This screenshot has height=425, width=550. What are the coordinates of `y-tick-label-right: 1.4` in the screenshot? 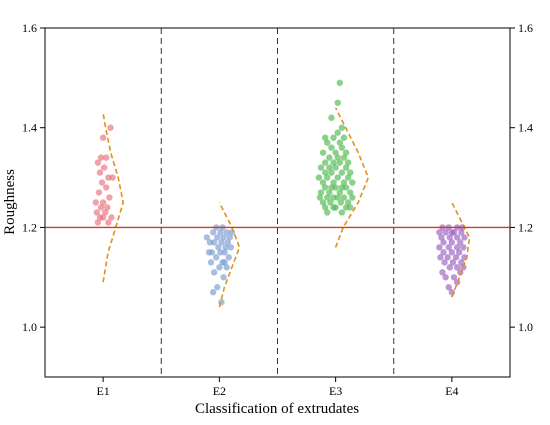 It's located at (525, 128).